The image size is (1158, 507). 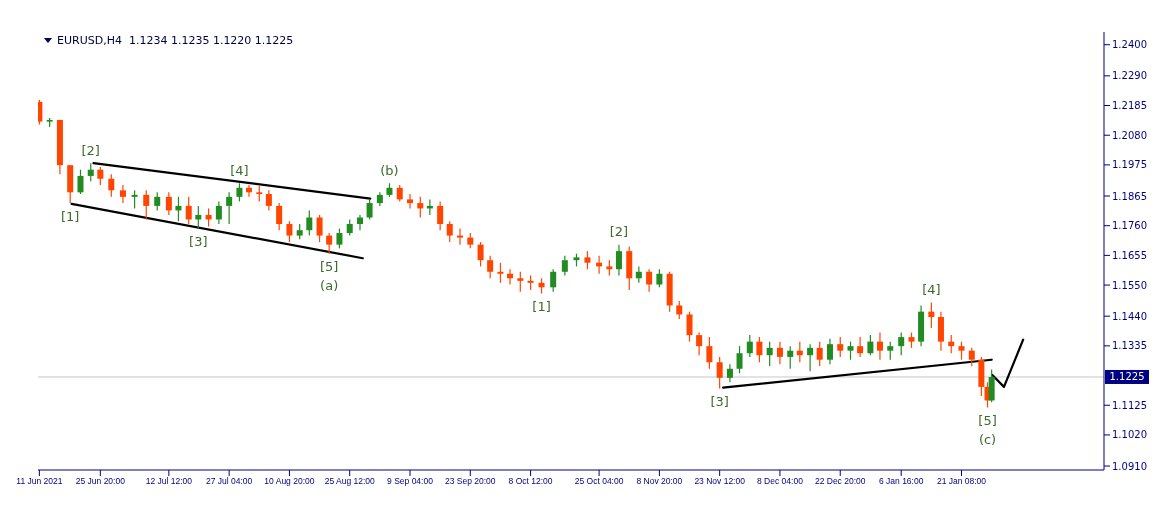 What do you see at coordinates (1129, 255) in the screenshot?
I see `y-tick-label: 1.1655` at bounding box center [1129, 255].